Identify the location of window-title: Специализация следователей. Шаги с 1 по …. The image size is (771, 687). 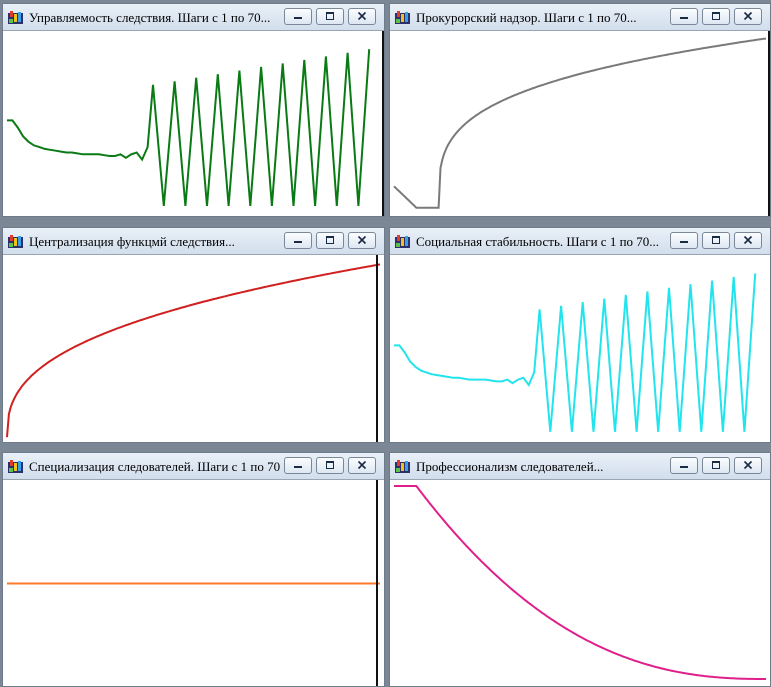
(155, 466).